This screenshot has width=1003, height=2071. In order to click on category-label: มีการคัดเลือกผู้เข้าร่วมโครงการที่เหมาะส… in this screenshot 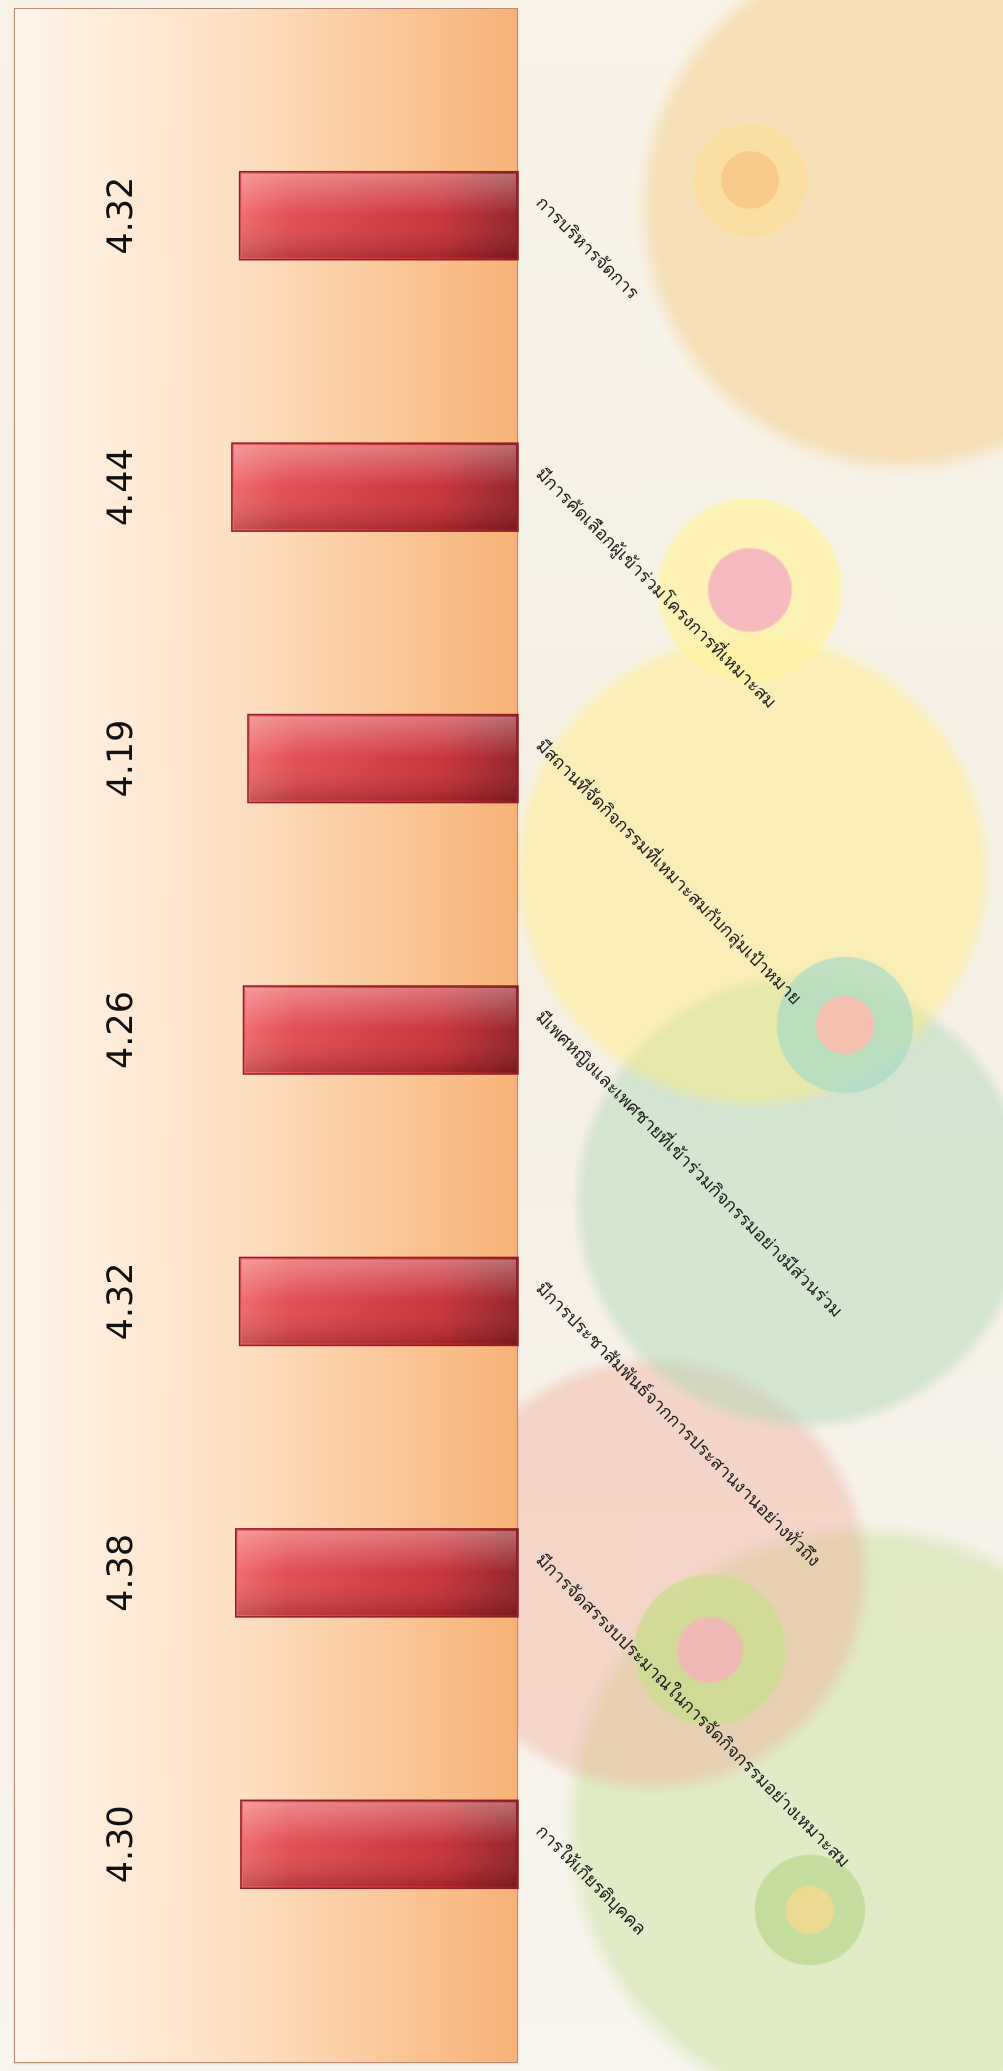, I will do `click(656, 587)`.